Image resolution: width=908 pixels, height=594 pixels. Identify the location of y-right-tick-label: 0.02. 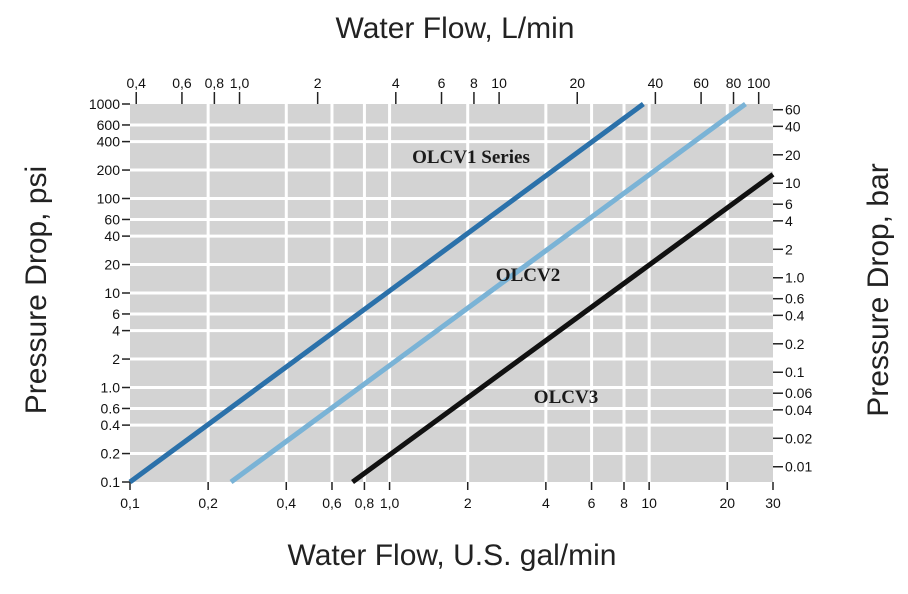
(798, 438).